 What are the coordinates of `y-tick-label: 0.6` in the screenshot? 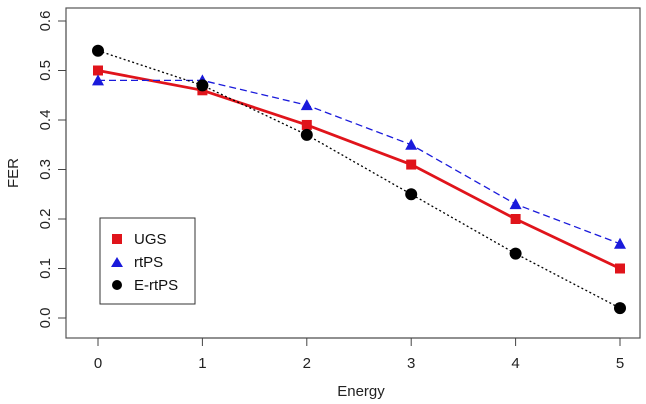 It's located at (45, 21).